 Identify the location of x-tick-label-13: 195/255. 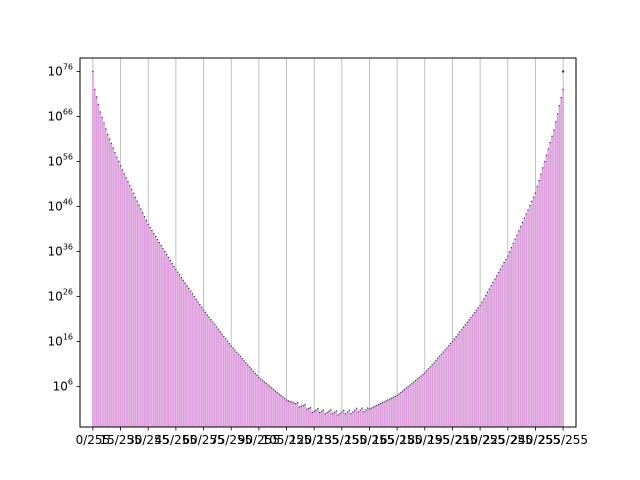
(453, 440).